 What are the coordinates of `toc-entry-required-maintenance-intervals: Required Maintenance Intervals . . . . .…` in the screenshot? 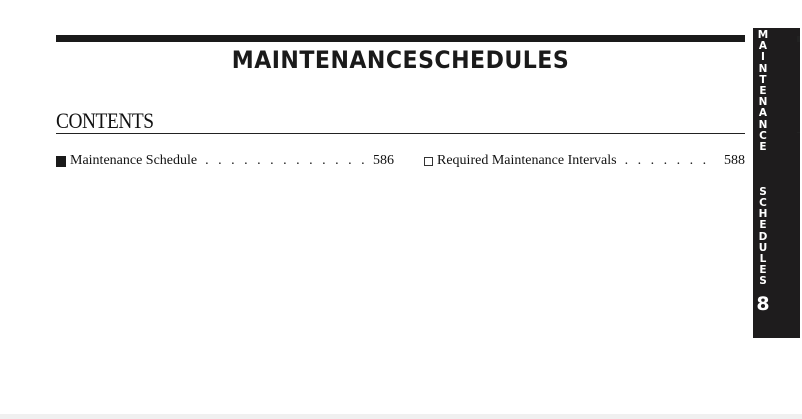 It's located at (584, 161).